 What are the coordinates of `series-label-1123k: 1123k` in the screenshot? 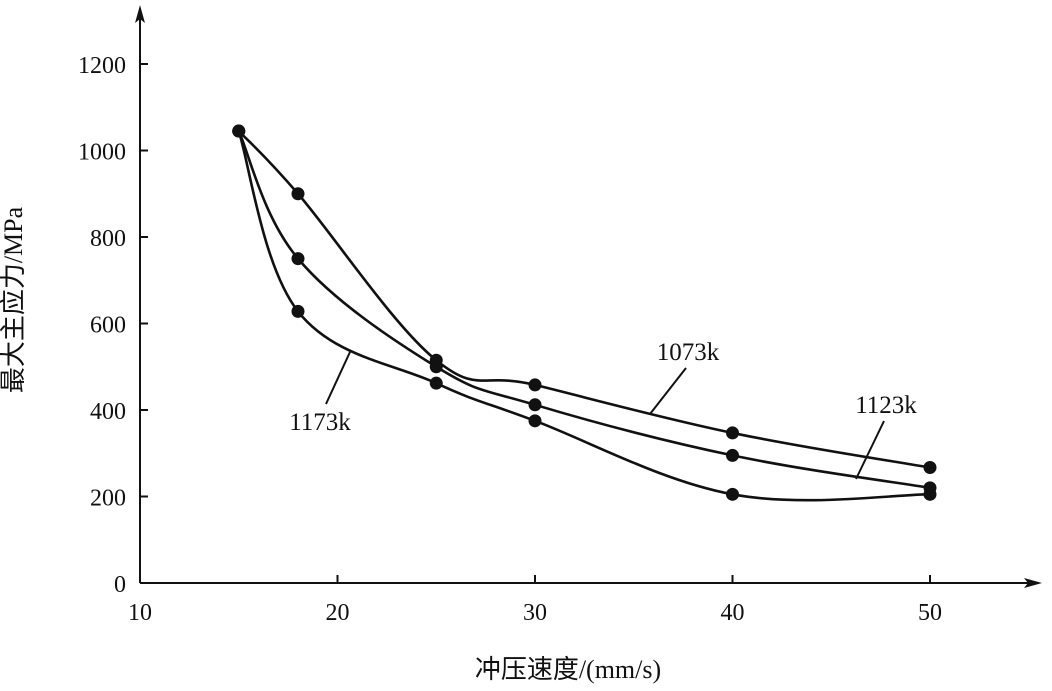 It's located at (886, 405).